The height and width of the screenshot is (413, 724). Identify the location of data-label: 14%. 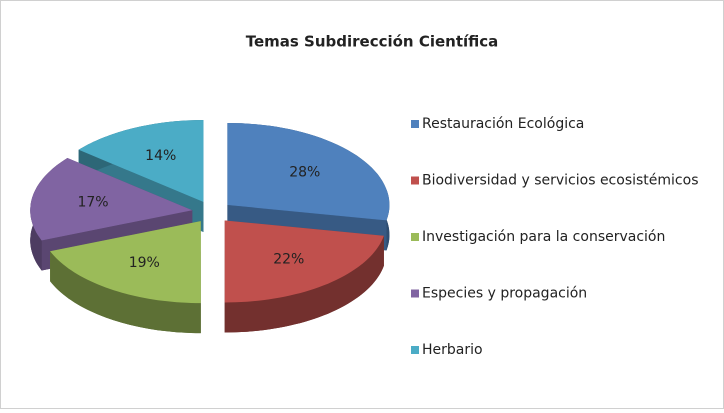
(160, 156).